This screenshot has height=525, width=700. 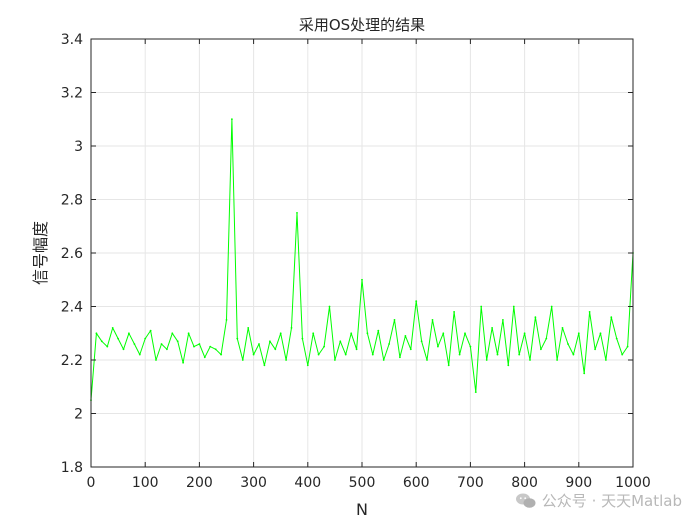 What do you see at coordinates (72, 254) in the screenshot?
I see `y-tick-label: 2.6` at bounding box center [72, 254].